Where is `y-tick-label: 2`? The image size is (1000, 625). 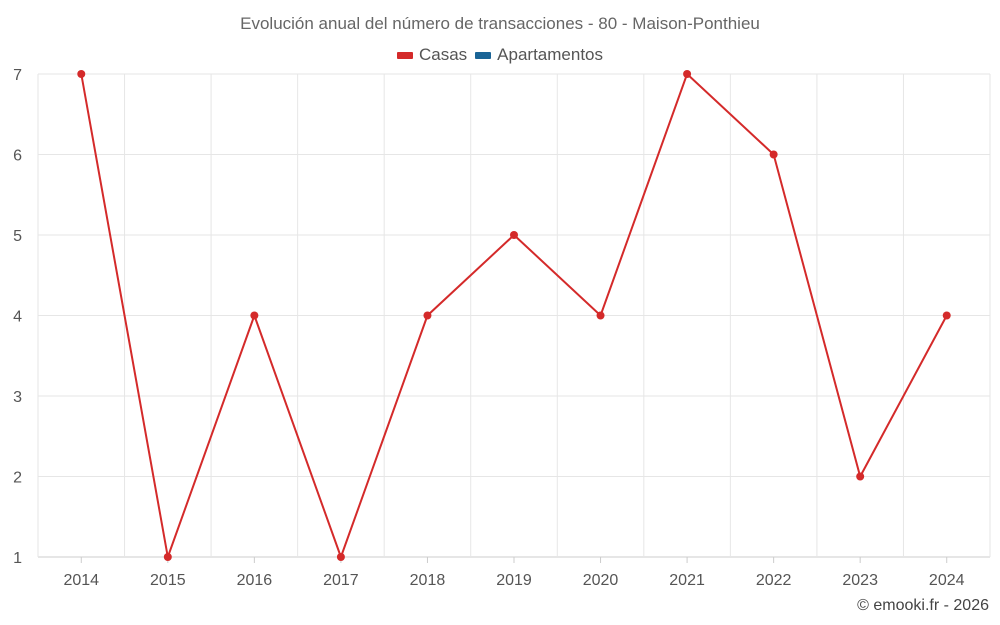 y-tick-label: 2 is located at coordinates (17, 478).